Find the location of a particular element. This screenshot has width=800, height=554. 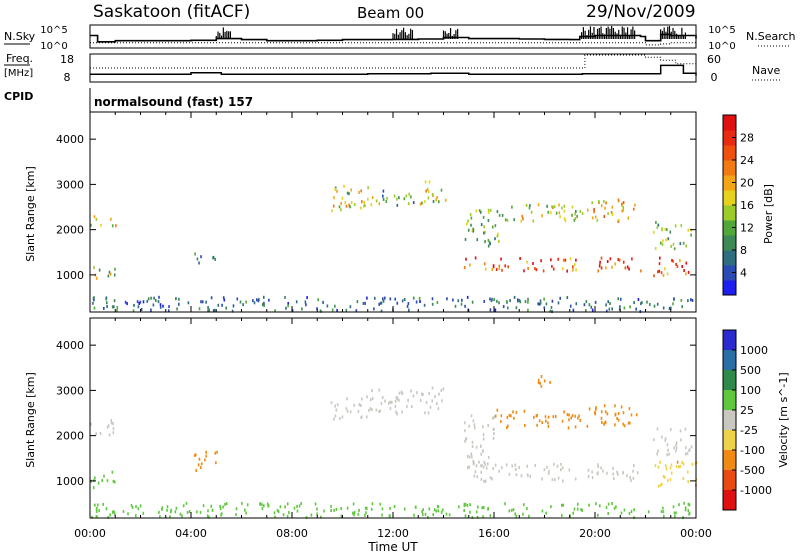

y-tick-label: 3000 is located at coordinates (70, 390).